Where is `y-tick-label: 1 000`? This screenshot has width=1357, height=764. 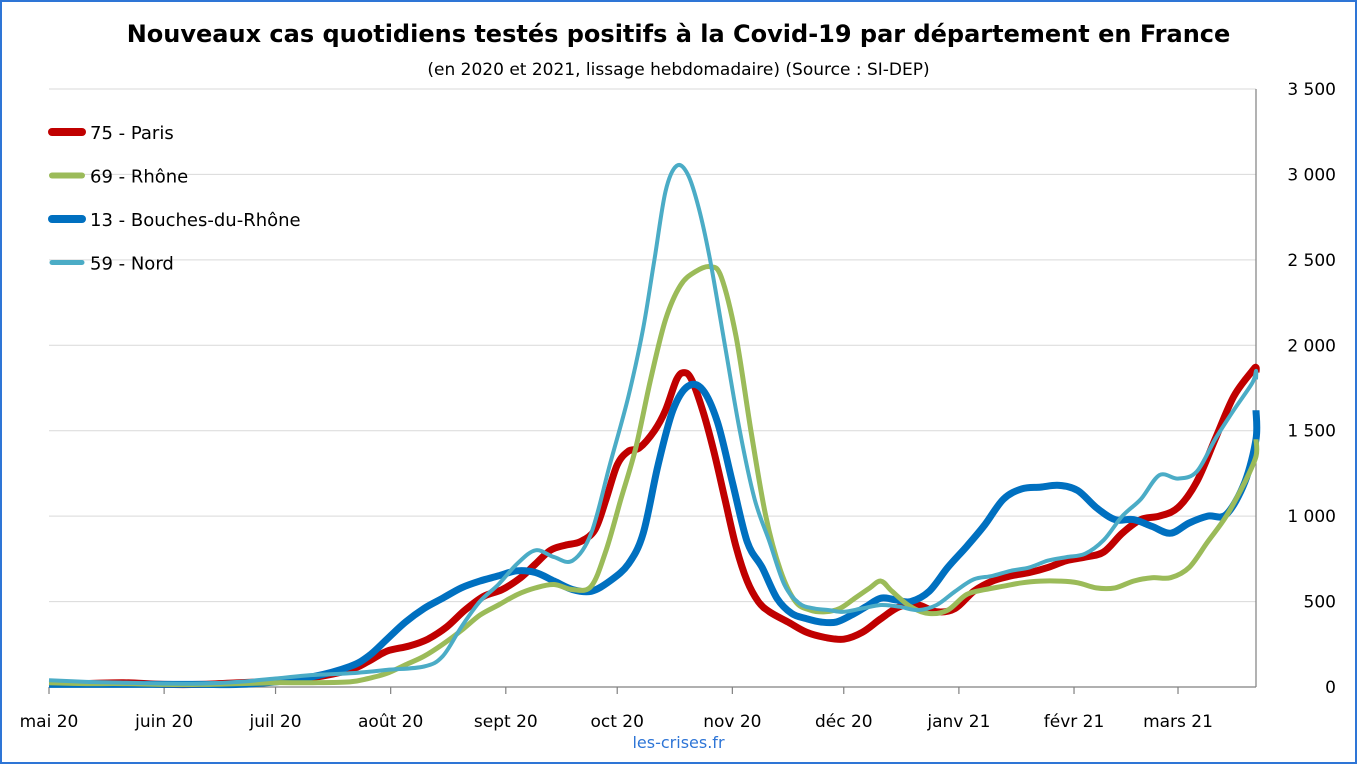
y-tick-label: 1 000 is located at coordinates (1311, 517).